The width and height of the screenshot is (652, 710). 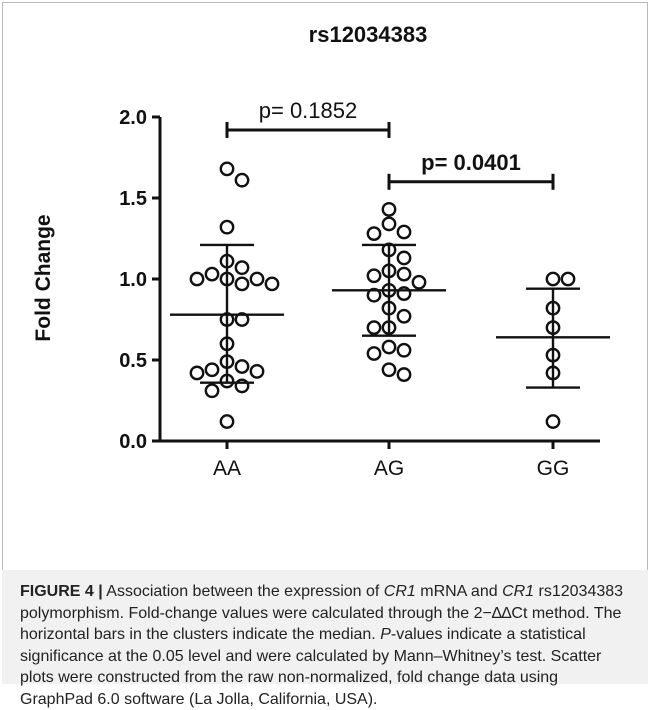 What do you see at coordinates (399, 591) in the screenshot?
I see `caption-gene-1: CR1` at bounding box center [399, 591].